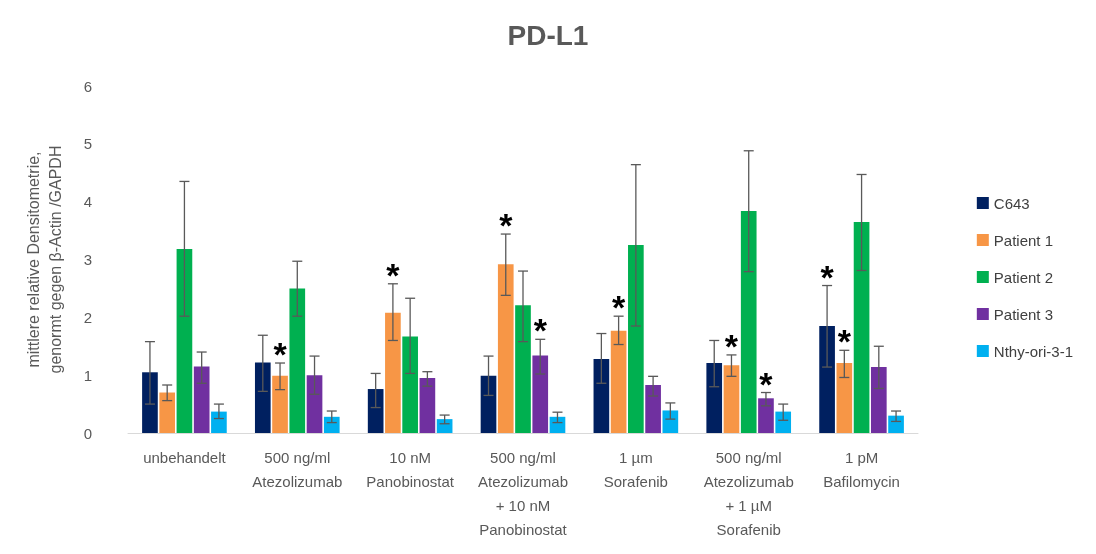 The image size is (1096, 554). Describe the element at coordinates (87, 375) in the screenshot. I see `y-tick-label: 1` at that location.